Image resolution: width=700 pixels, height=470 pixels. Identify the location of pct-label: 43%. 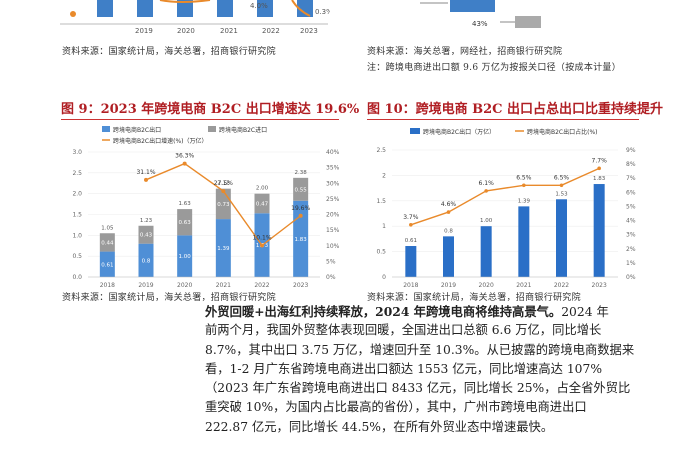
(480, 24).